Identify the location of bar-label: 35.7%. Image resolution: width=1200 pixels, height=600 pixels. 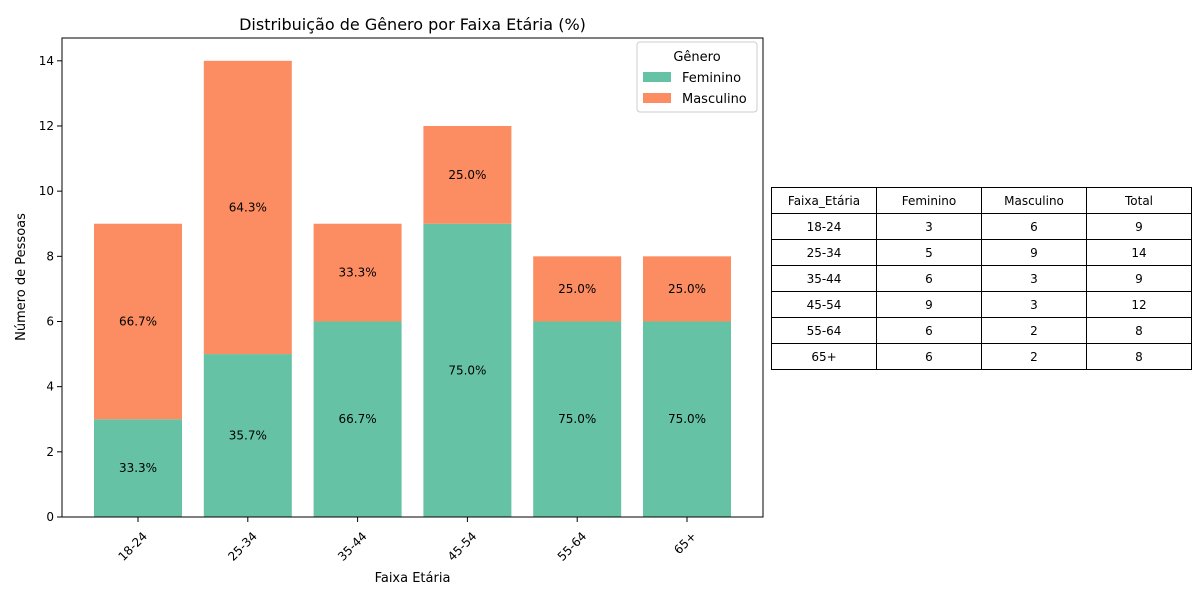
(248, 436).